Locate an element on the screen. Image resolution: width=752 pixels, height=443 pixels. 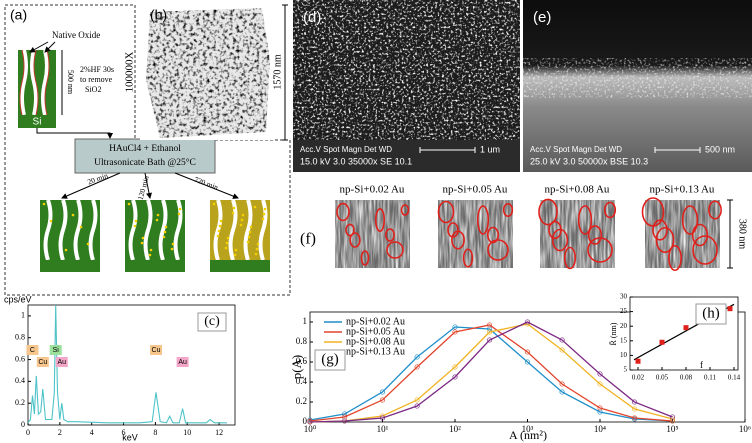
y-axis-title: p(A) is located at coordinates (296, 367).